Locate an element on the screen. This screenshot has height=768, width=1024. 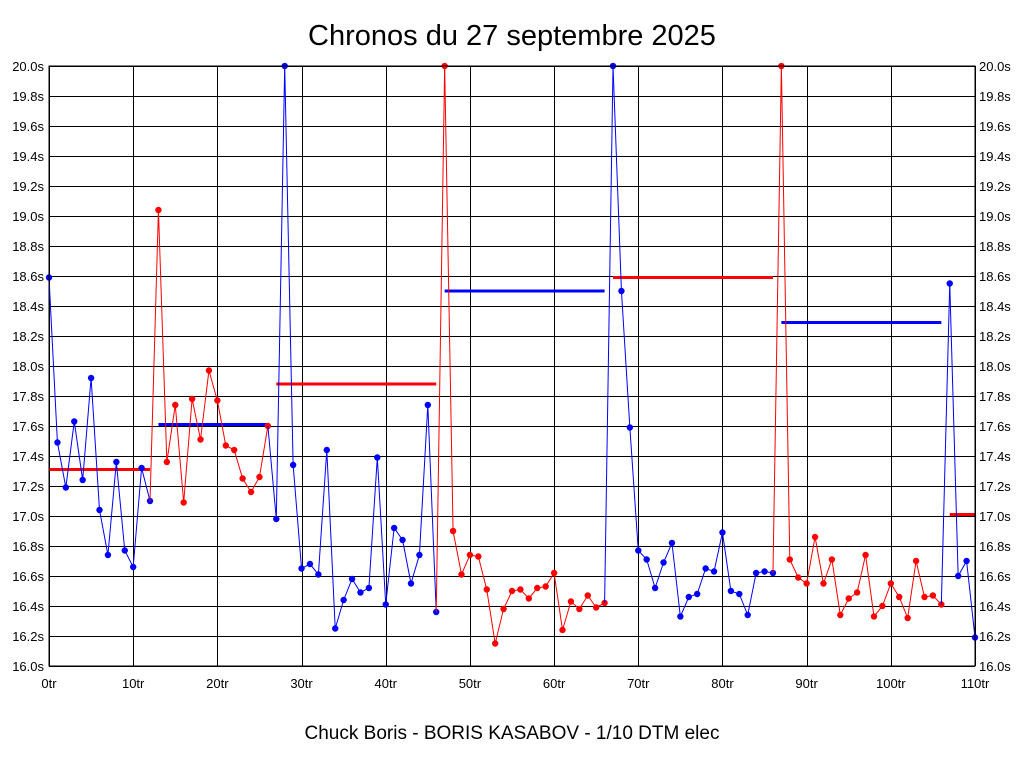
y-tick-label-right: 17.4s is located at coordinates (995, 456).